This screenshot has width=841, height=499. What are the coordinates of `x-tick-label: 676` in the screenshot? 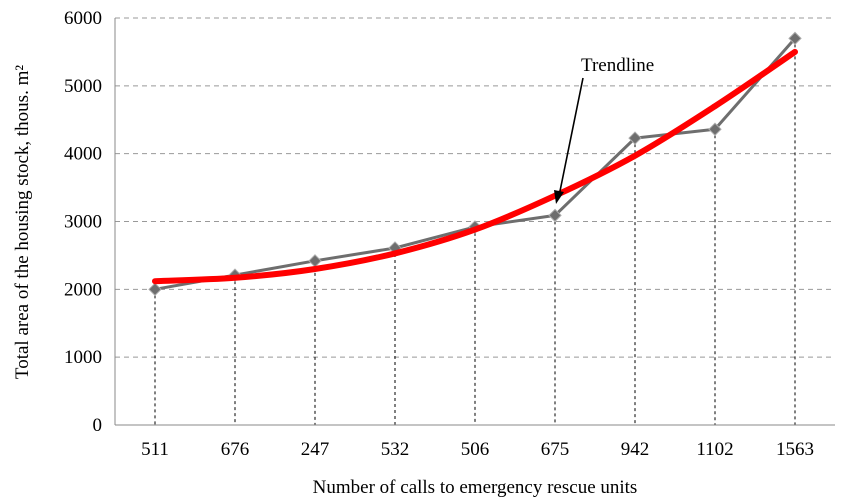 It's located at (235, 449).